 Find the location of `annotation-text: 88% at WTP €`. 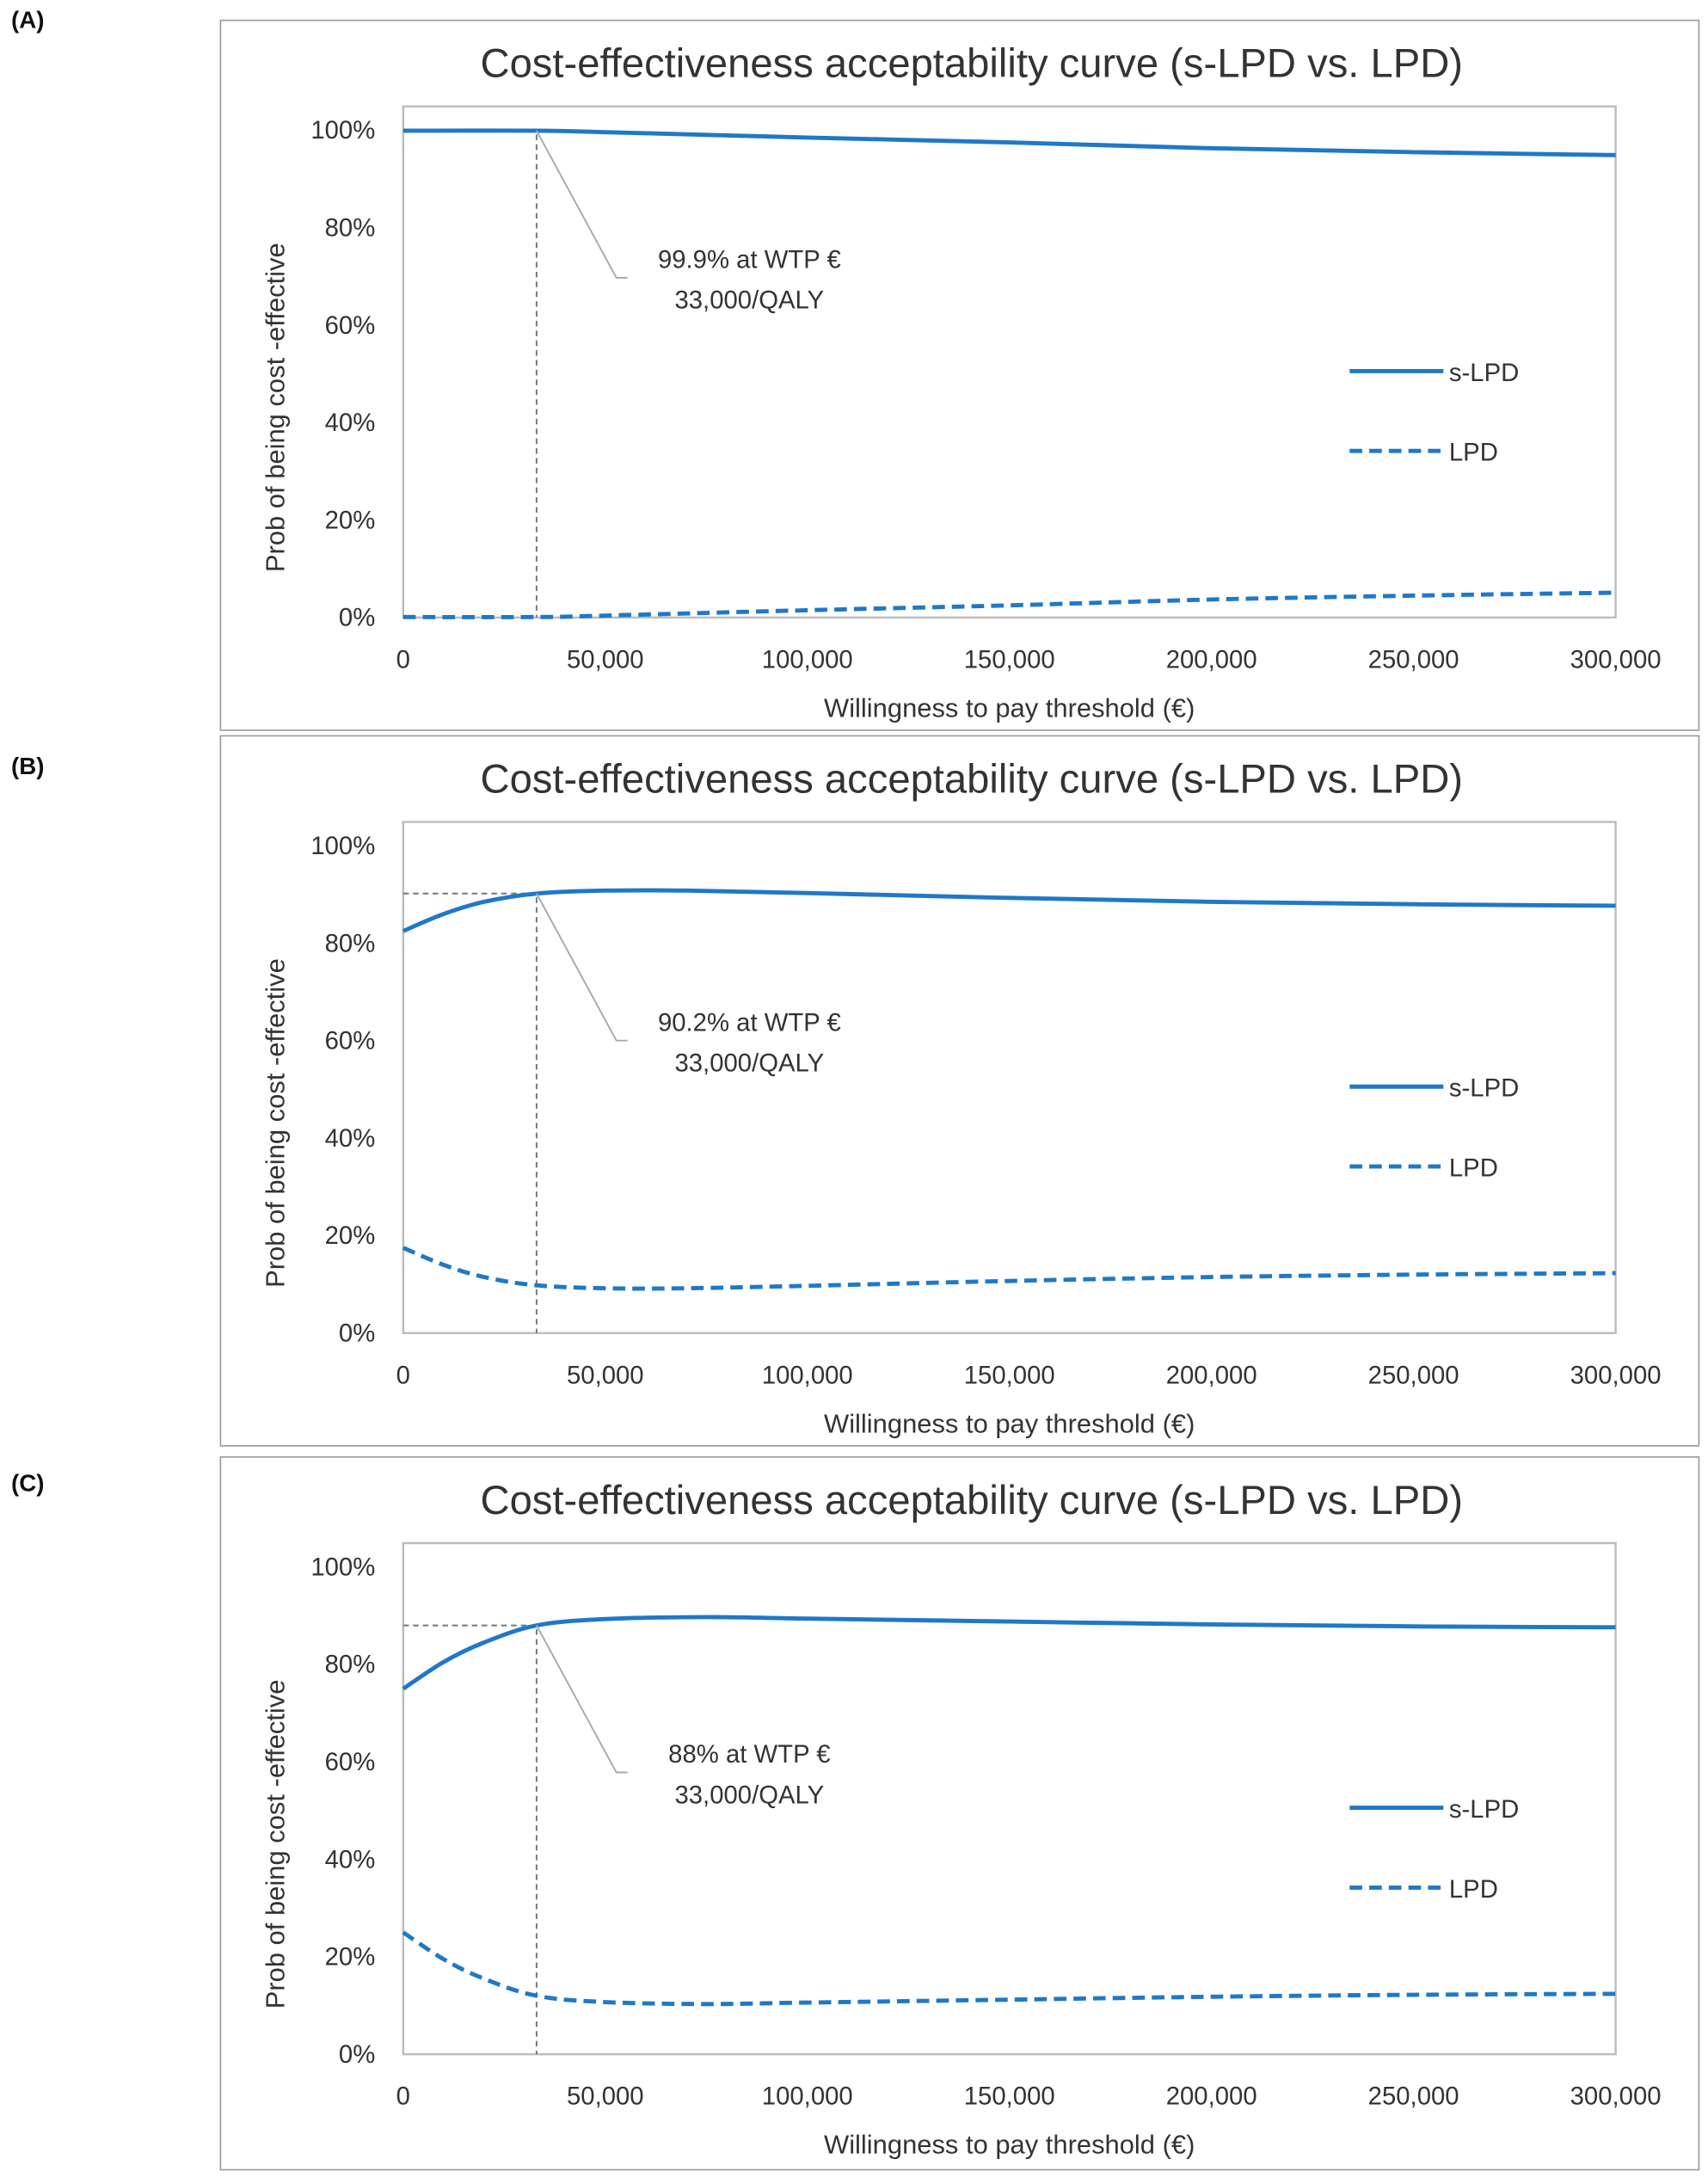

annotation-text: 88% at WTP € is located at coordinates (749, 1754).